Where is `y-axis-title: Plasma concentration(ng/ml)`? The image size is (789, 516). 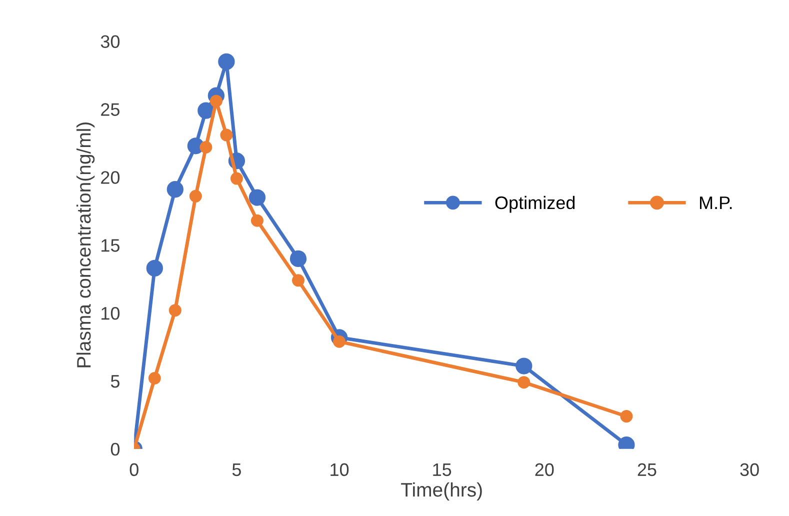 y-axis-title: Plasma concentration(ng/ml) is located at coordinates (85, 245).